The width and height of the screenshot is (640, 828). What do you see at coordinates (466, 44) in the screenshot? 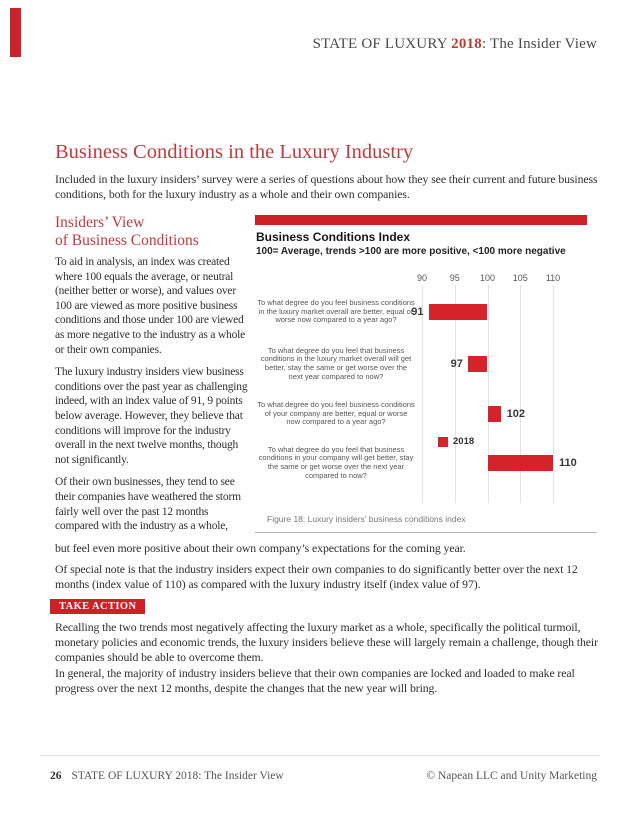
I see `header-title-year: 2018` at bounding box center [466, 44].